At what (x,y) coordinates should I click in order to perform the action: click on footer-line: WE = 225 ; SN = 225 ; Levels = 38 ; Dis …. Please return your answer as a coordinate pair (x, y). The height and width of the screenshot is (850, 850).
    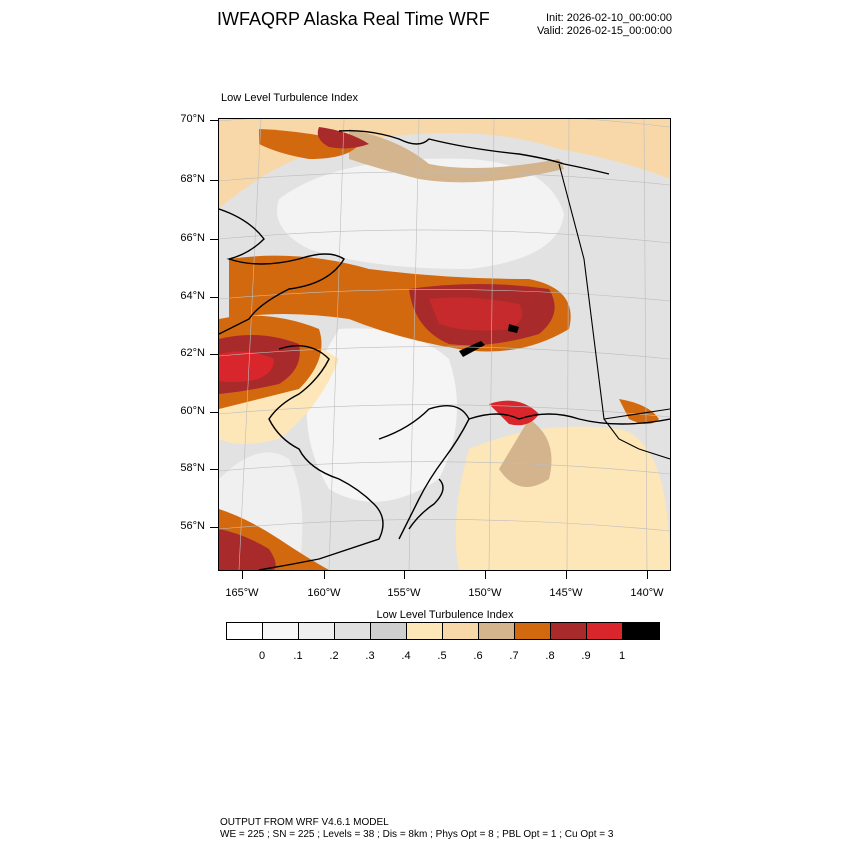
    Looking at the image, I should click on (417, 834).